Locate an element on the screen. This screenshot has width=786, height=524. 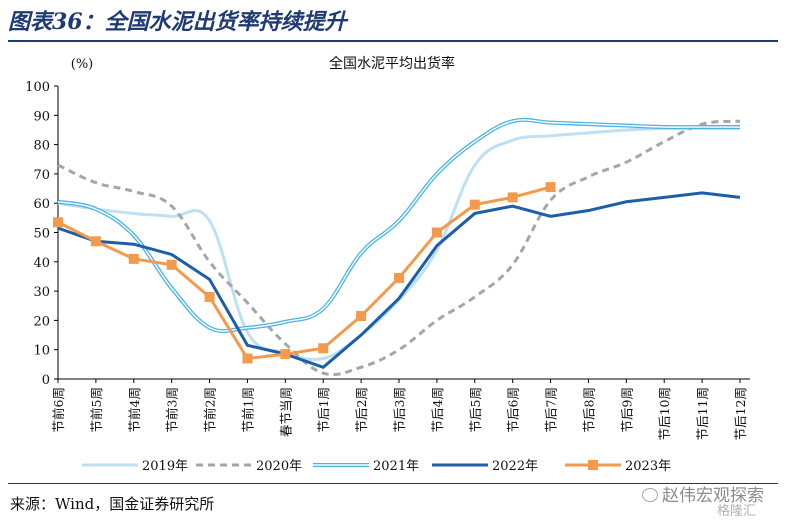
y-tick-label: 20 is located at coordinates (41, 321).